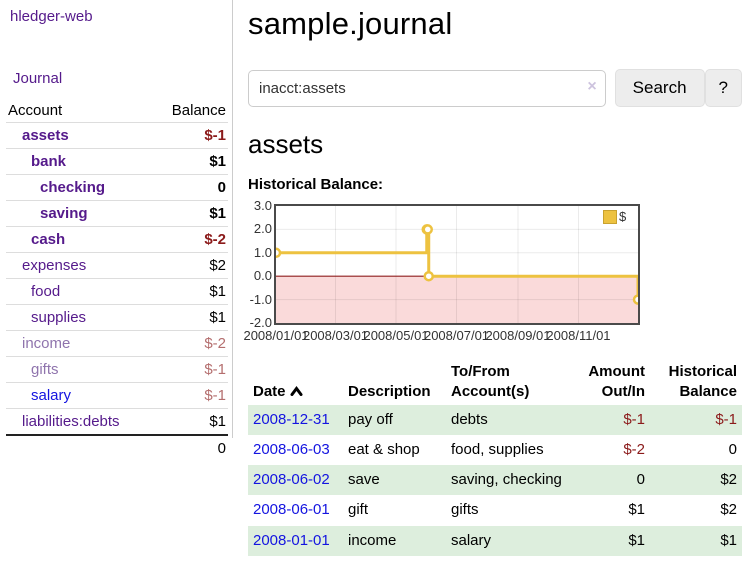 The image size is (742, 582). Describe the element at coordinates (221, 187) in the screenshot. I see `account-balance: 0` at that location.